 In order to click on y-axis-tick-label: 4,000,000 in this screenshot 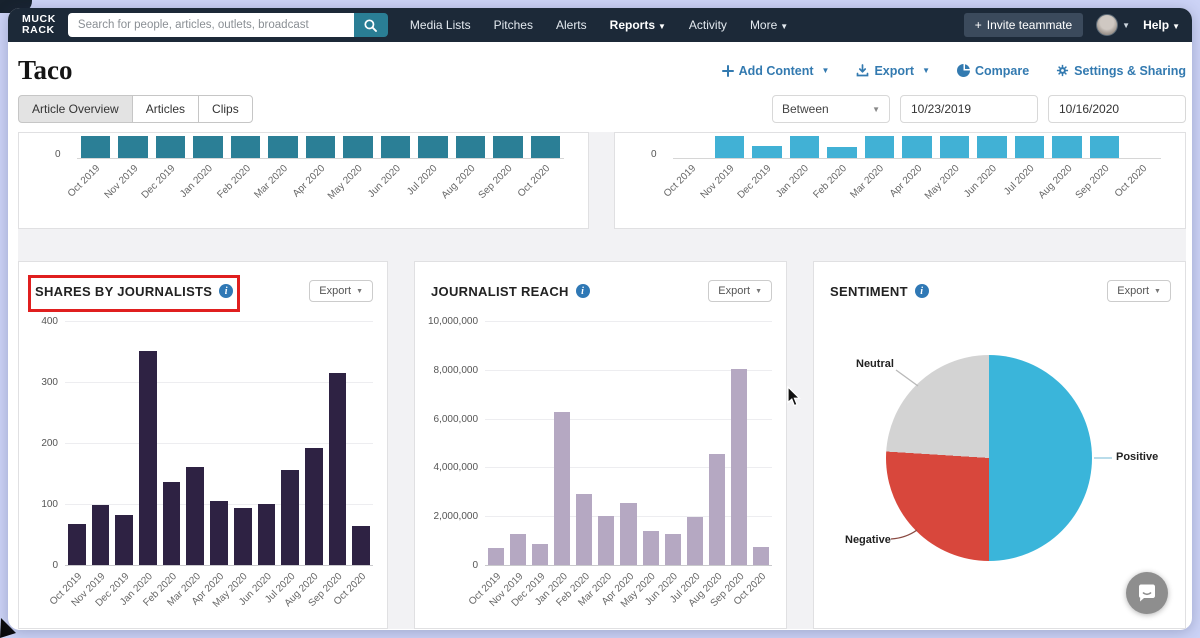, I will do `click(456, 468)`.